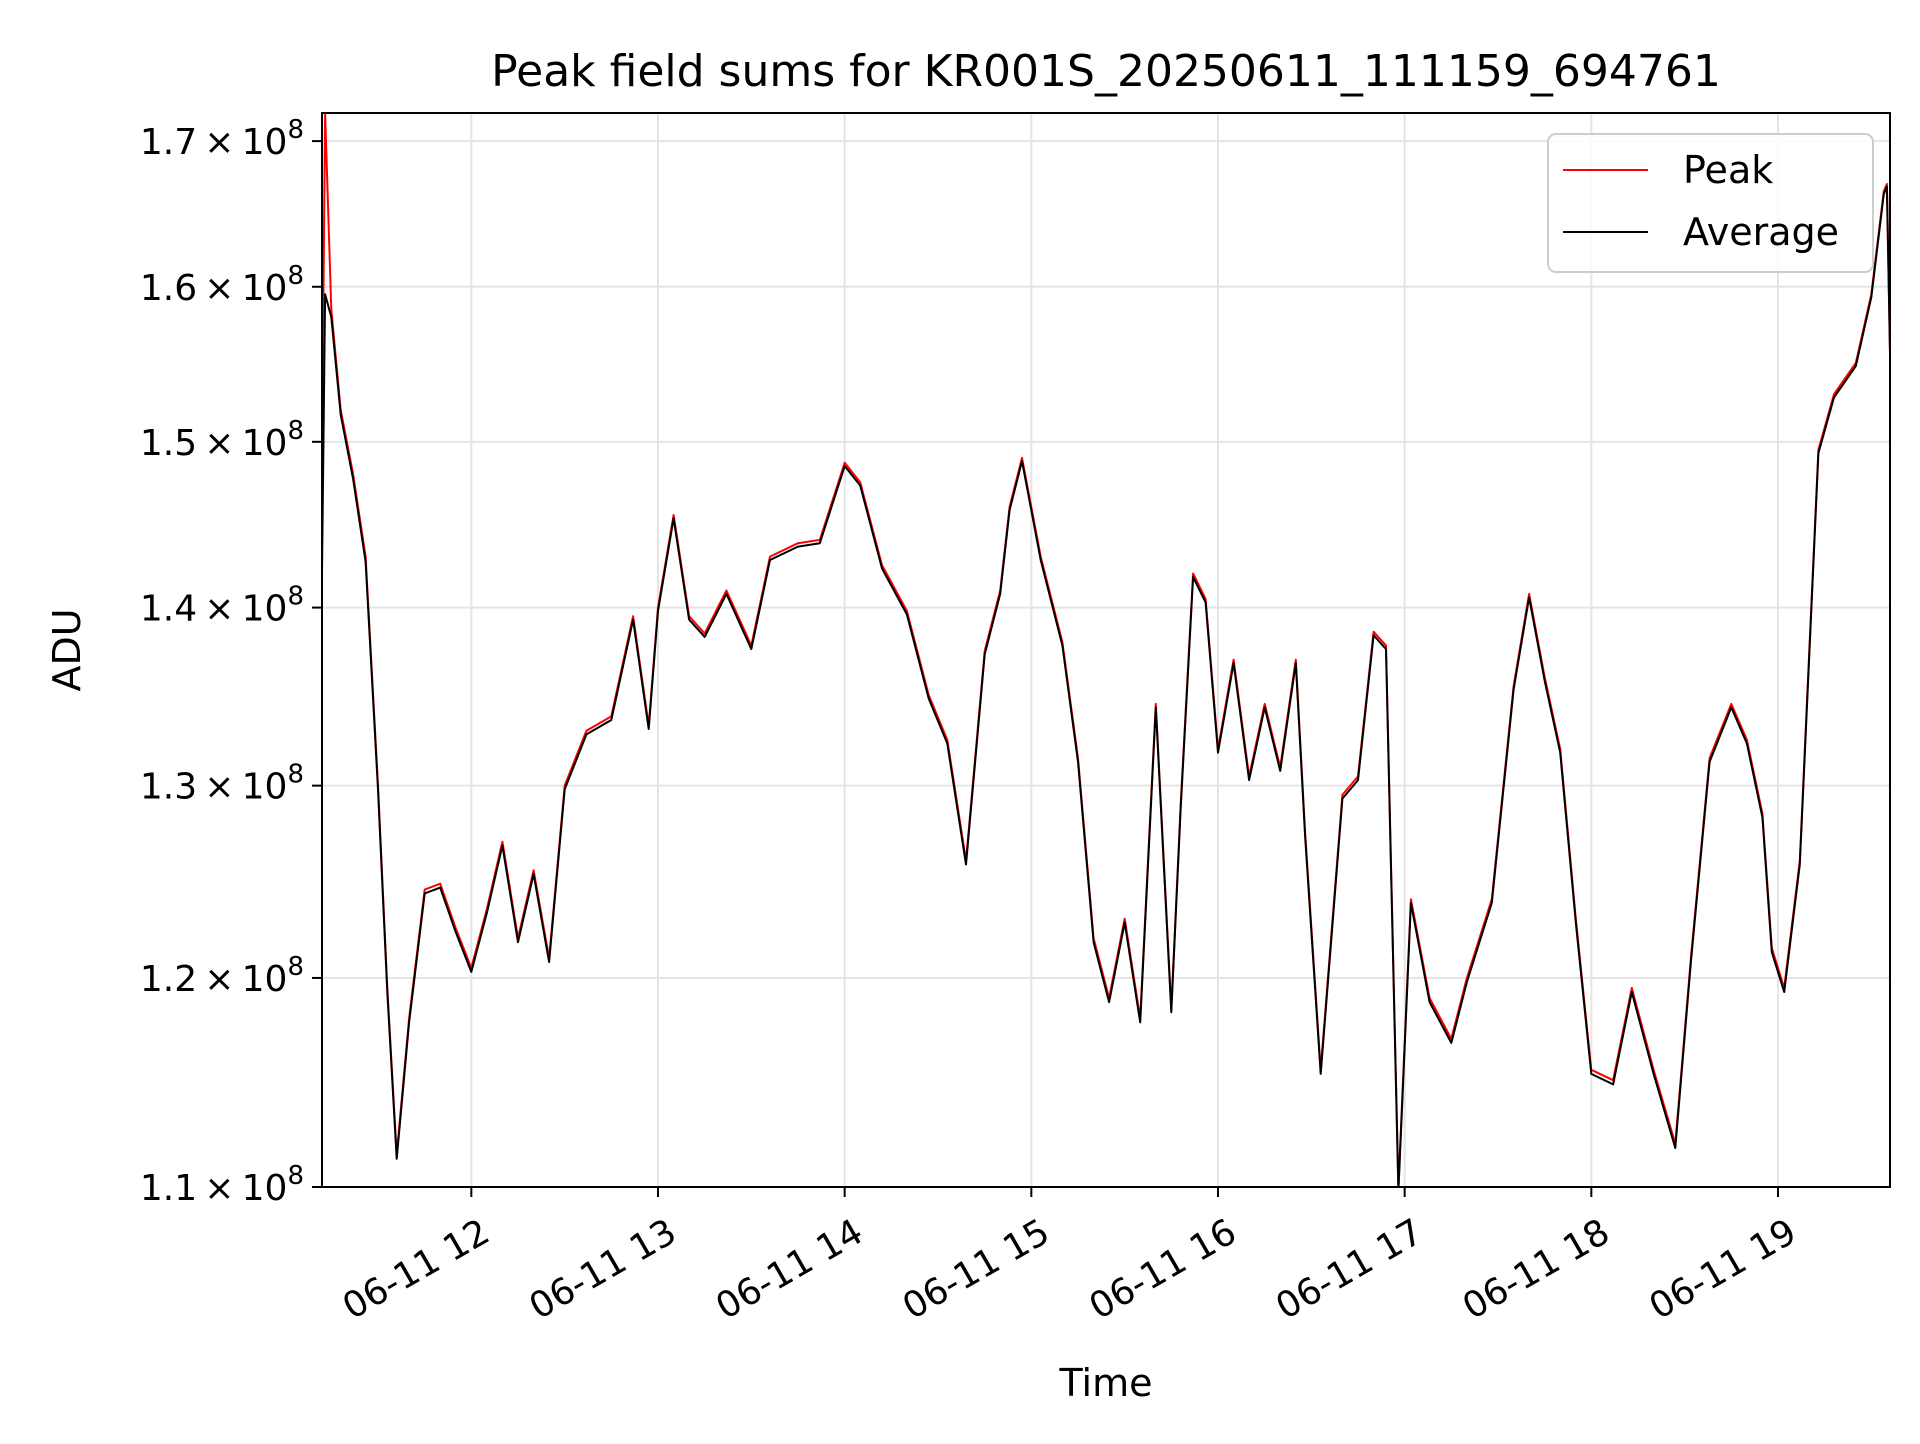 The image size is (1920, 1444). Describe the element at coordinates (222, 976) in the screenshot. I see `y-tick-label: 1.2 × 108` at that location.